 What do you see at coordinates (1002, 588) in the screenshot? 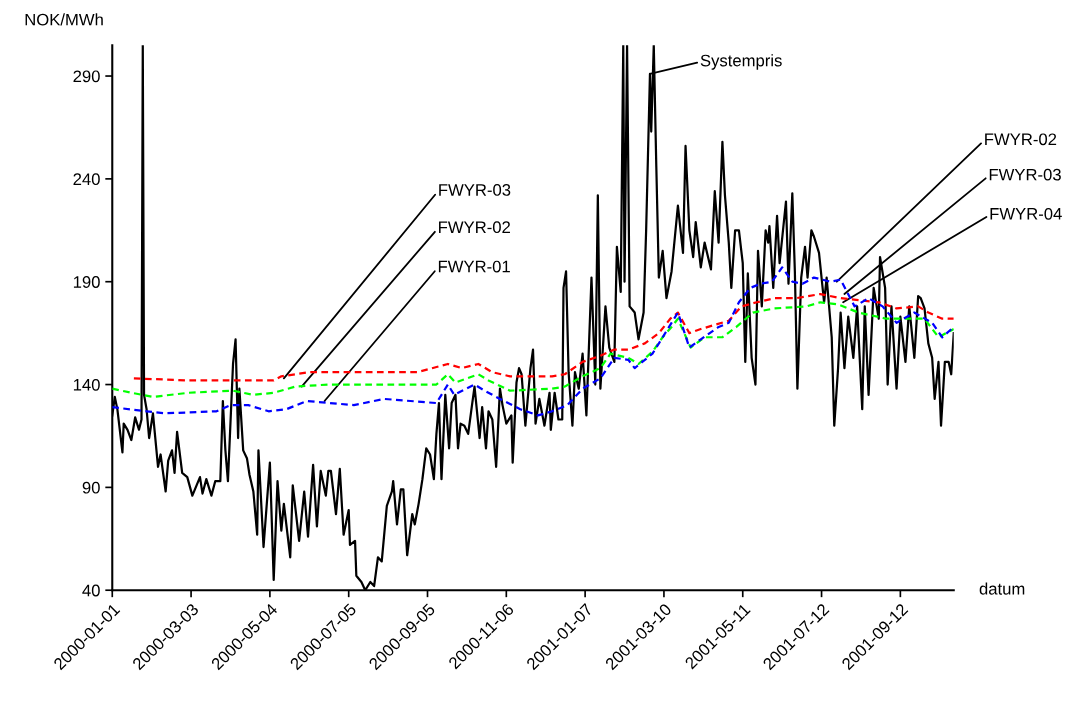
I see `x-axis-title: datum` at bounding box center [1002, 588].